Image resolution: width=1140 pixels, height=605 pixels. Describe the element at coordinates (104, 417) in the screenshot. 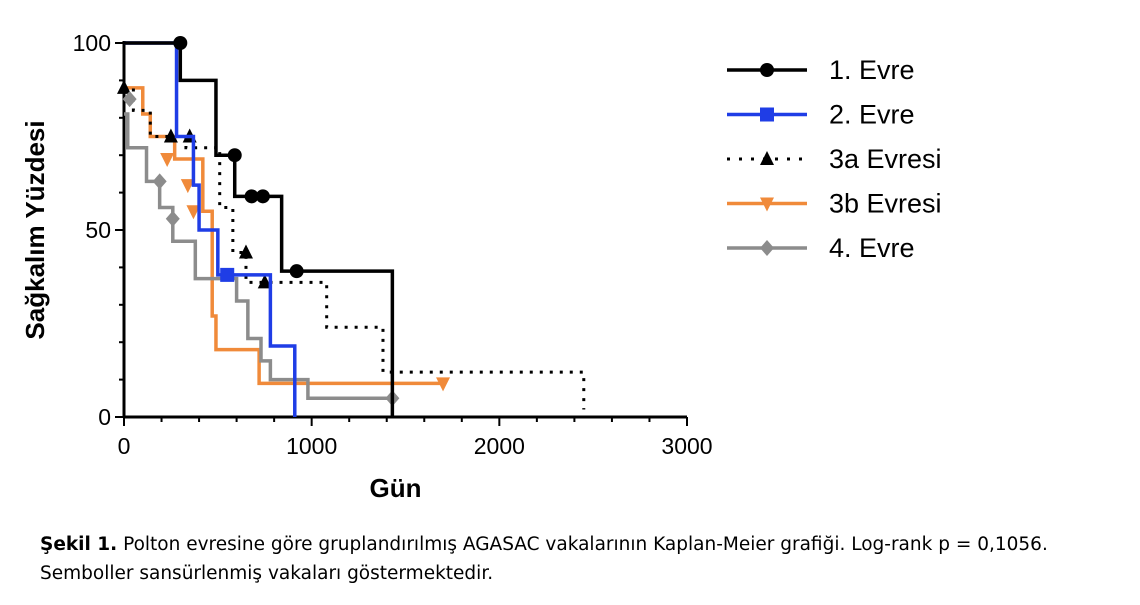

I see `y-tick-label: 0` at that location.